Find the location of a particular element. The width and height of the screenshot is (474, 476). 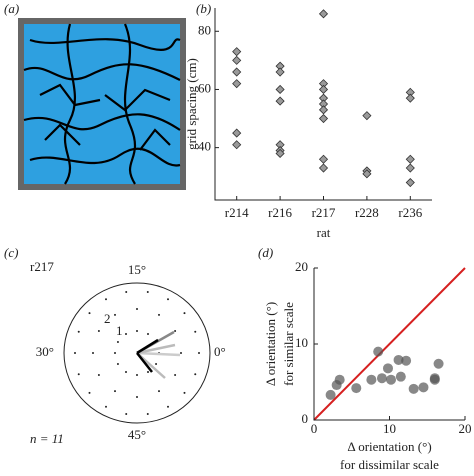

x-tick-label: 10 is located at coordinates (389, 428).